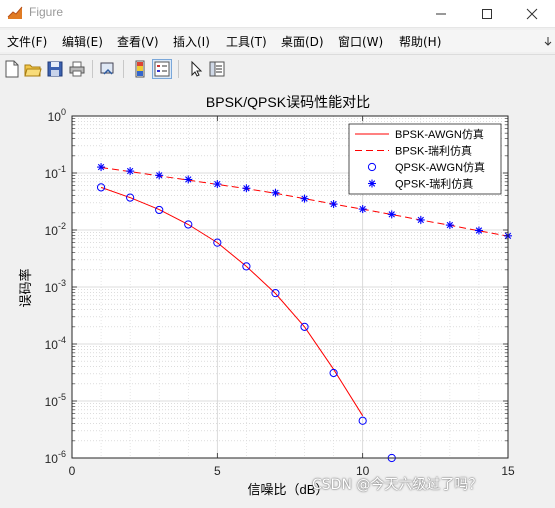 The width and height of the screenshot is (555, 508). Describe the element at coordinates (55, 286) in the screenshot. I see `y-tick-label: 10⁻³` at that location.